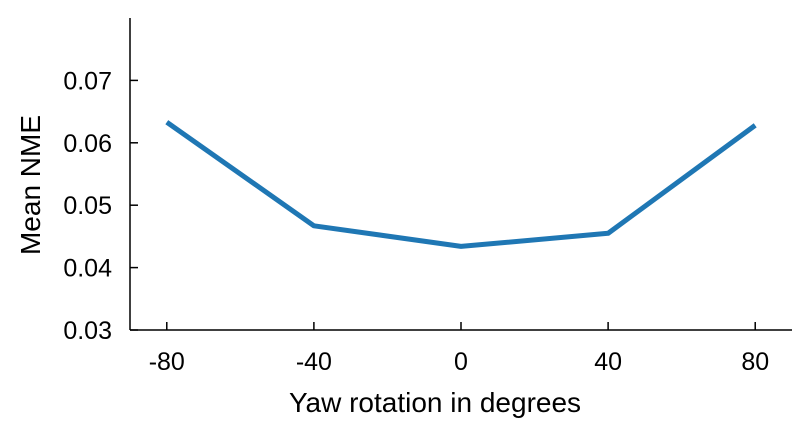  Describe the element at coordinates (167, 362) in the screenshot. I see `x-tick-label: -80` at that location.